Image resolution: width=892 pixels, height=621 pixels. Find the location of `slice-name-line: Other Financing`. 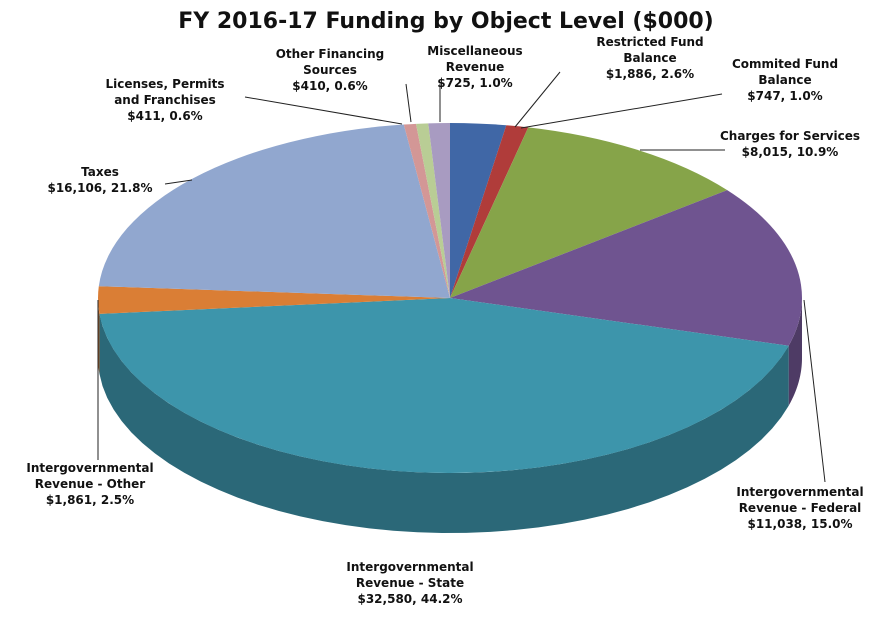

slice-name-line: Other Financing is located at coordinates (330, 54).